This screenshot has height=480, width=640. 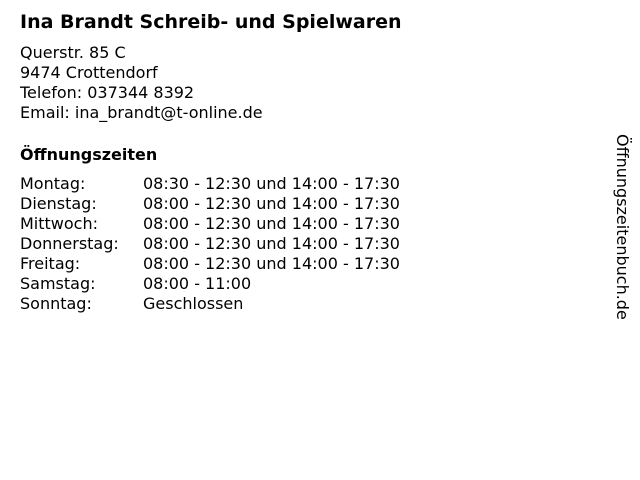 What do you see at coordinates (89, 154) in the screenshot?
I see `hours-heading: Öffnungszeiten` at bounding box center [89, 154].